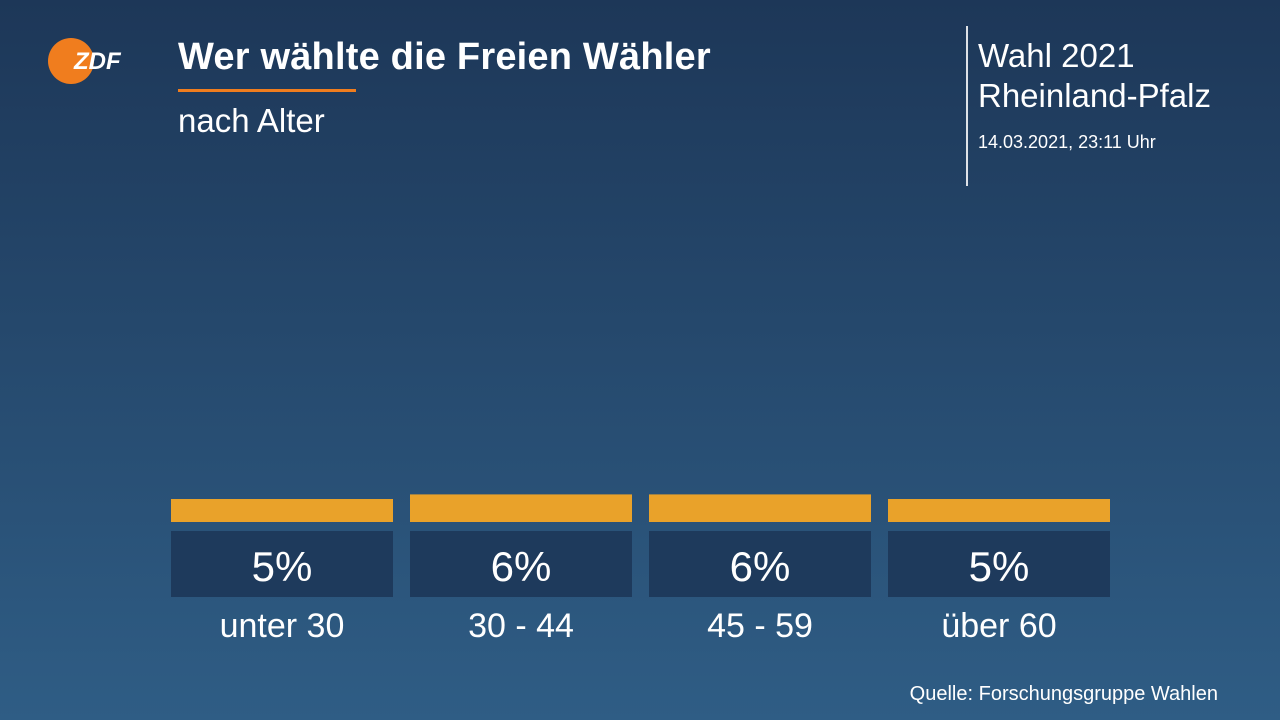 The image size is (1280, 720). What do you see at coordinates (71, 61) in the screenshot?
I see `zdf-logo-circle` at bounding box center [71, 61].